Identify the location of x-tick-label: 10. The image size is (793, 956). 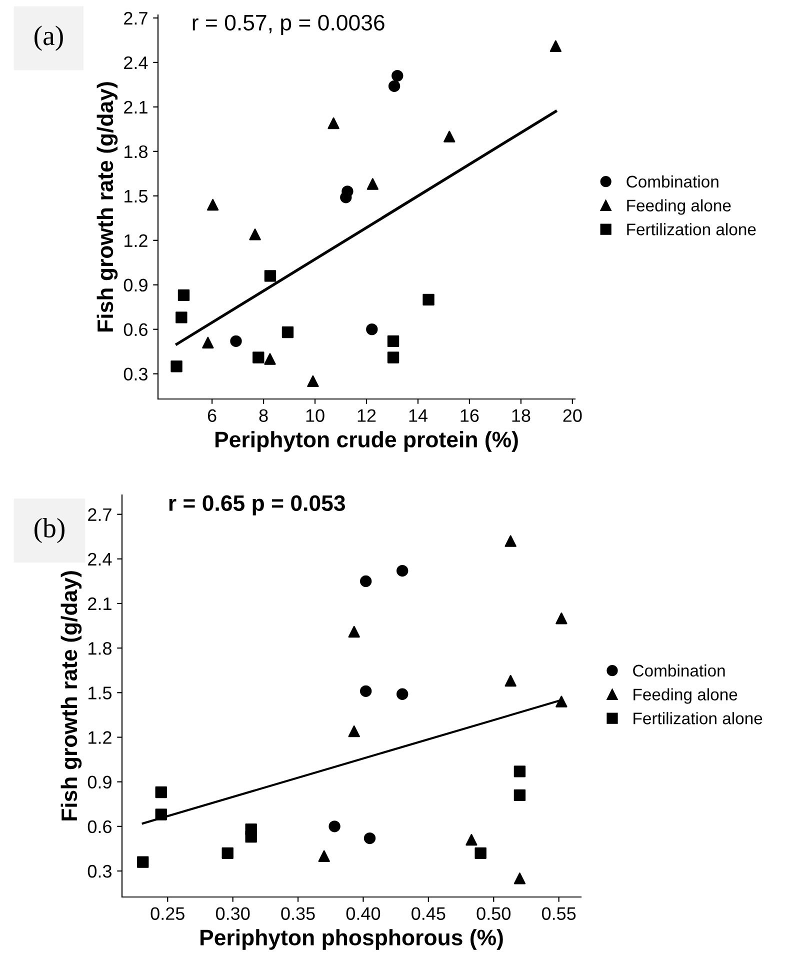
(315, 415).